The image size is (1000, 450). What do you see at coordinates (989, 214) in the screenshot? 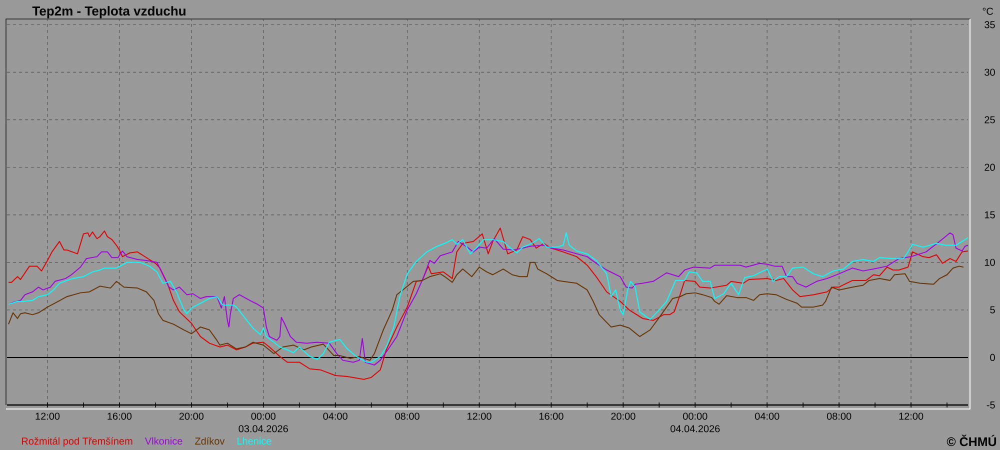
I see `y-tick-label: 15` at bounding box center [989, 214].